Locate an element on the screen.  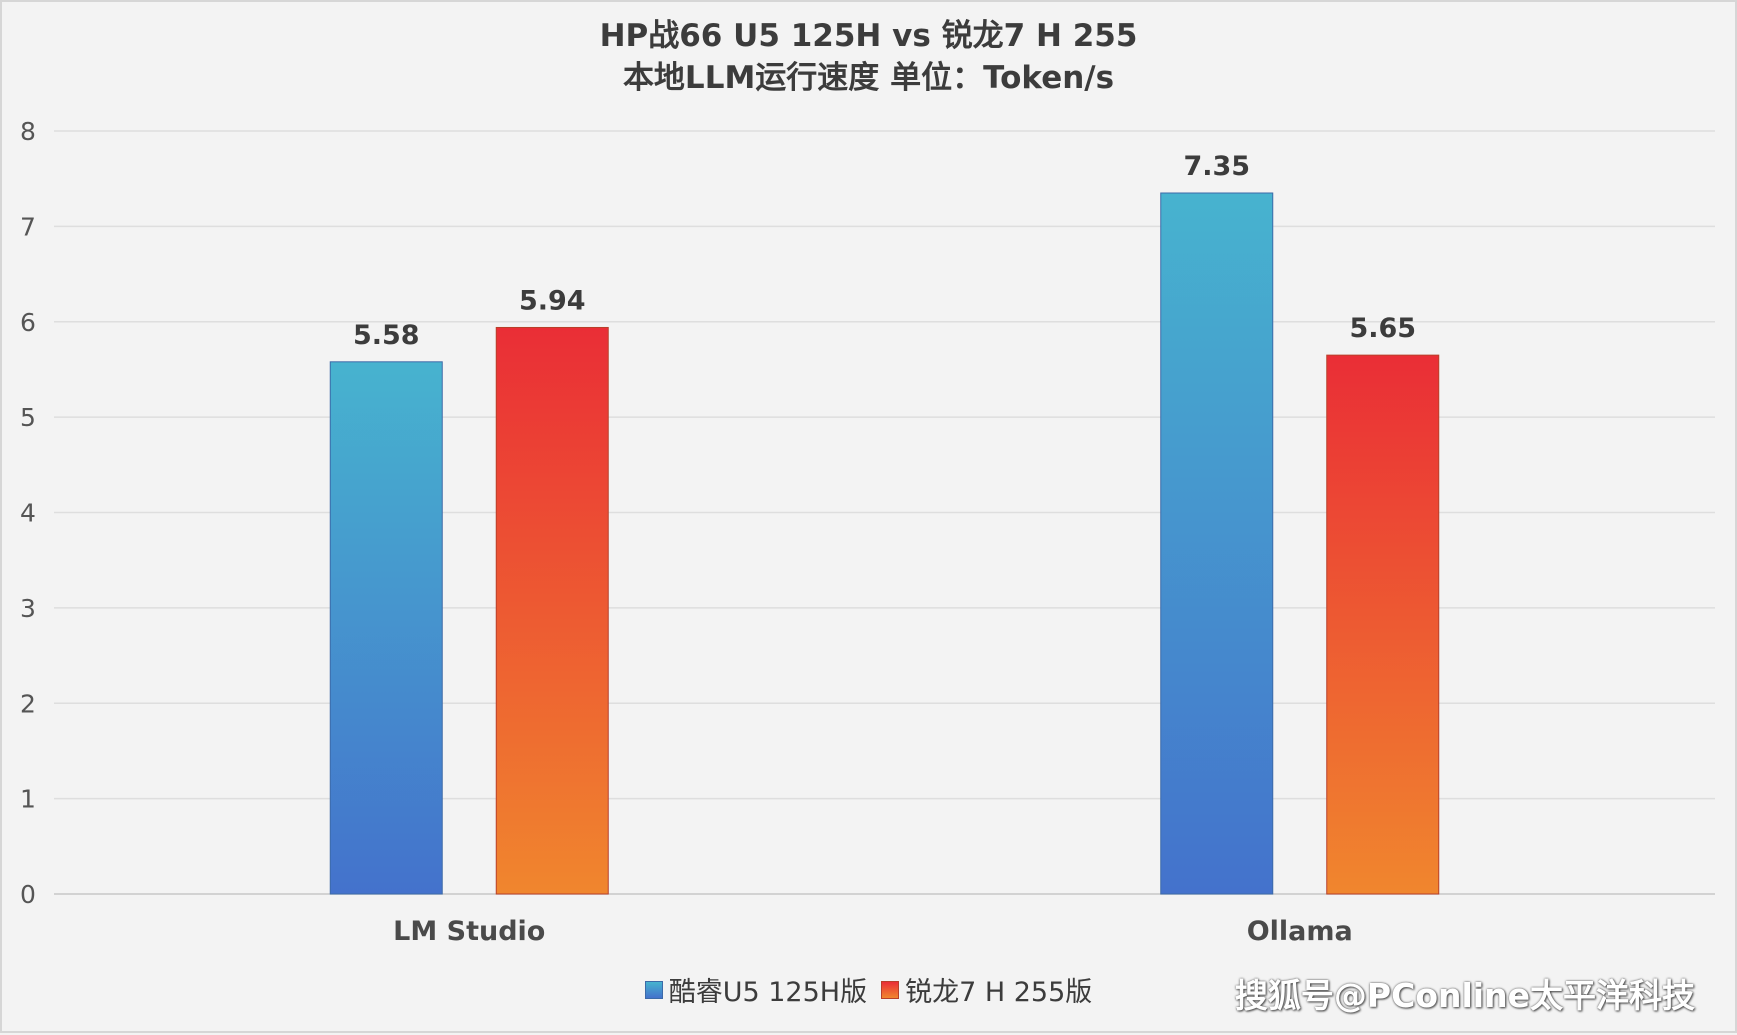
x-tick-label: LM Studio is located at coordinates (469, 931).